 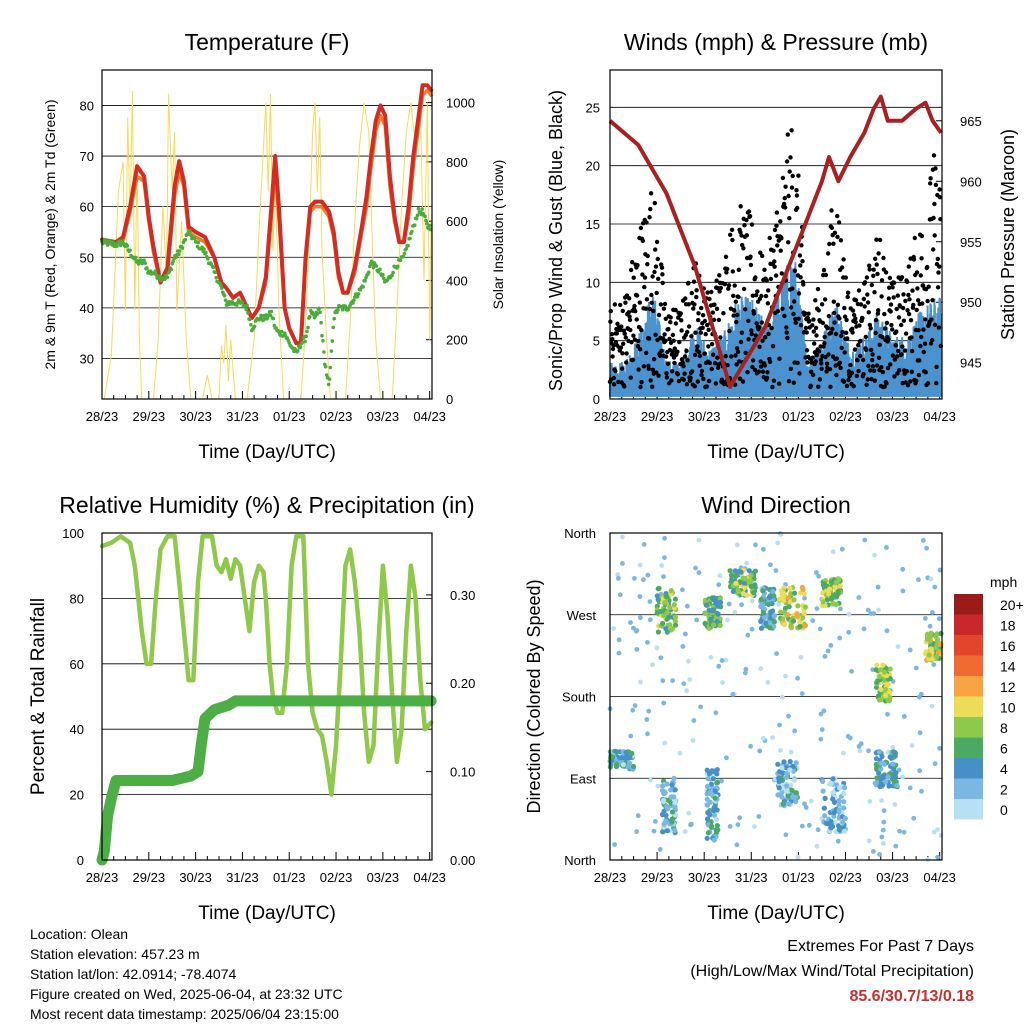 I want to click on humidity-xtick-label: 31/23, so click(x=242, y=877).